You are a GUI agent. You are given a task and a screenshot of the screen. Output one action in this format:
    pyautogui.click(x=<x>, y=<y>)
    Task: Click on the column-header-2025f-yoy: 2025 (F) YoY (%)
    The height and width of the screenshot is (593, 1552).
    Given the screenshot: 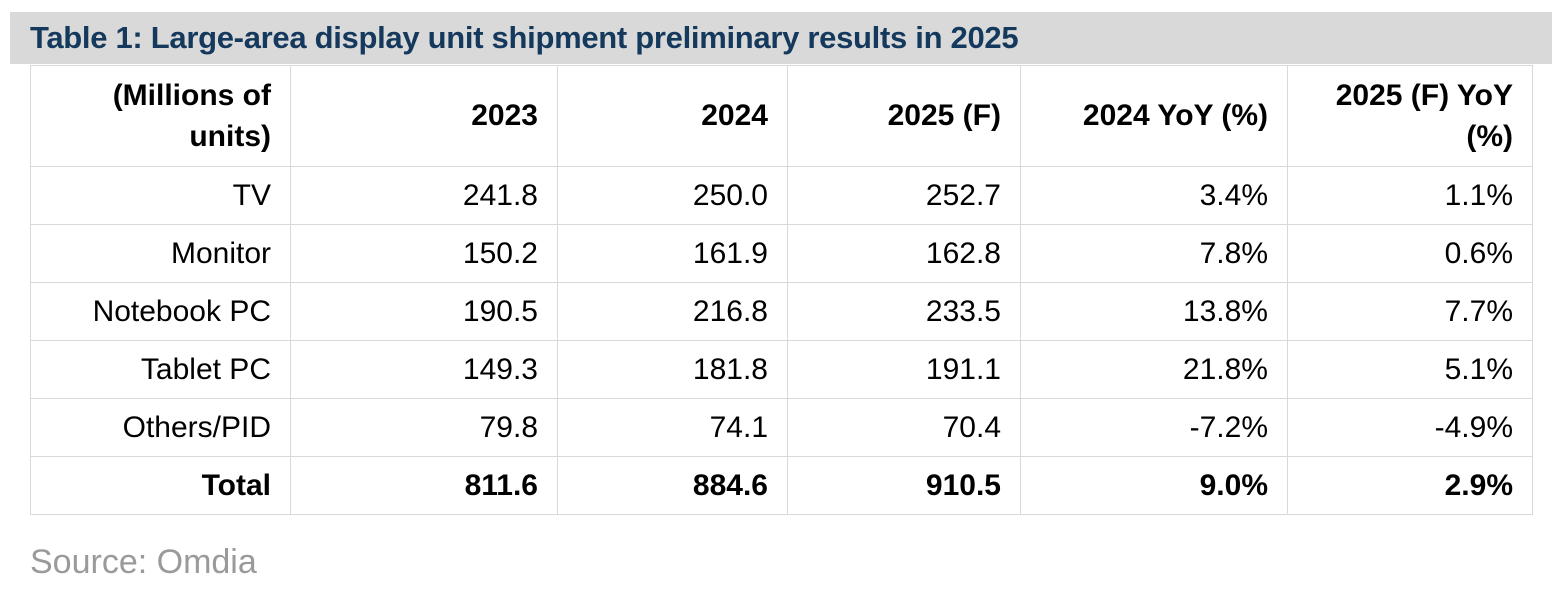 What is the action you would take?
    pyautogui.click(x=1410, y=116)
    